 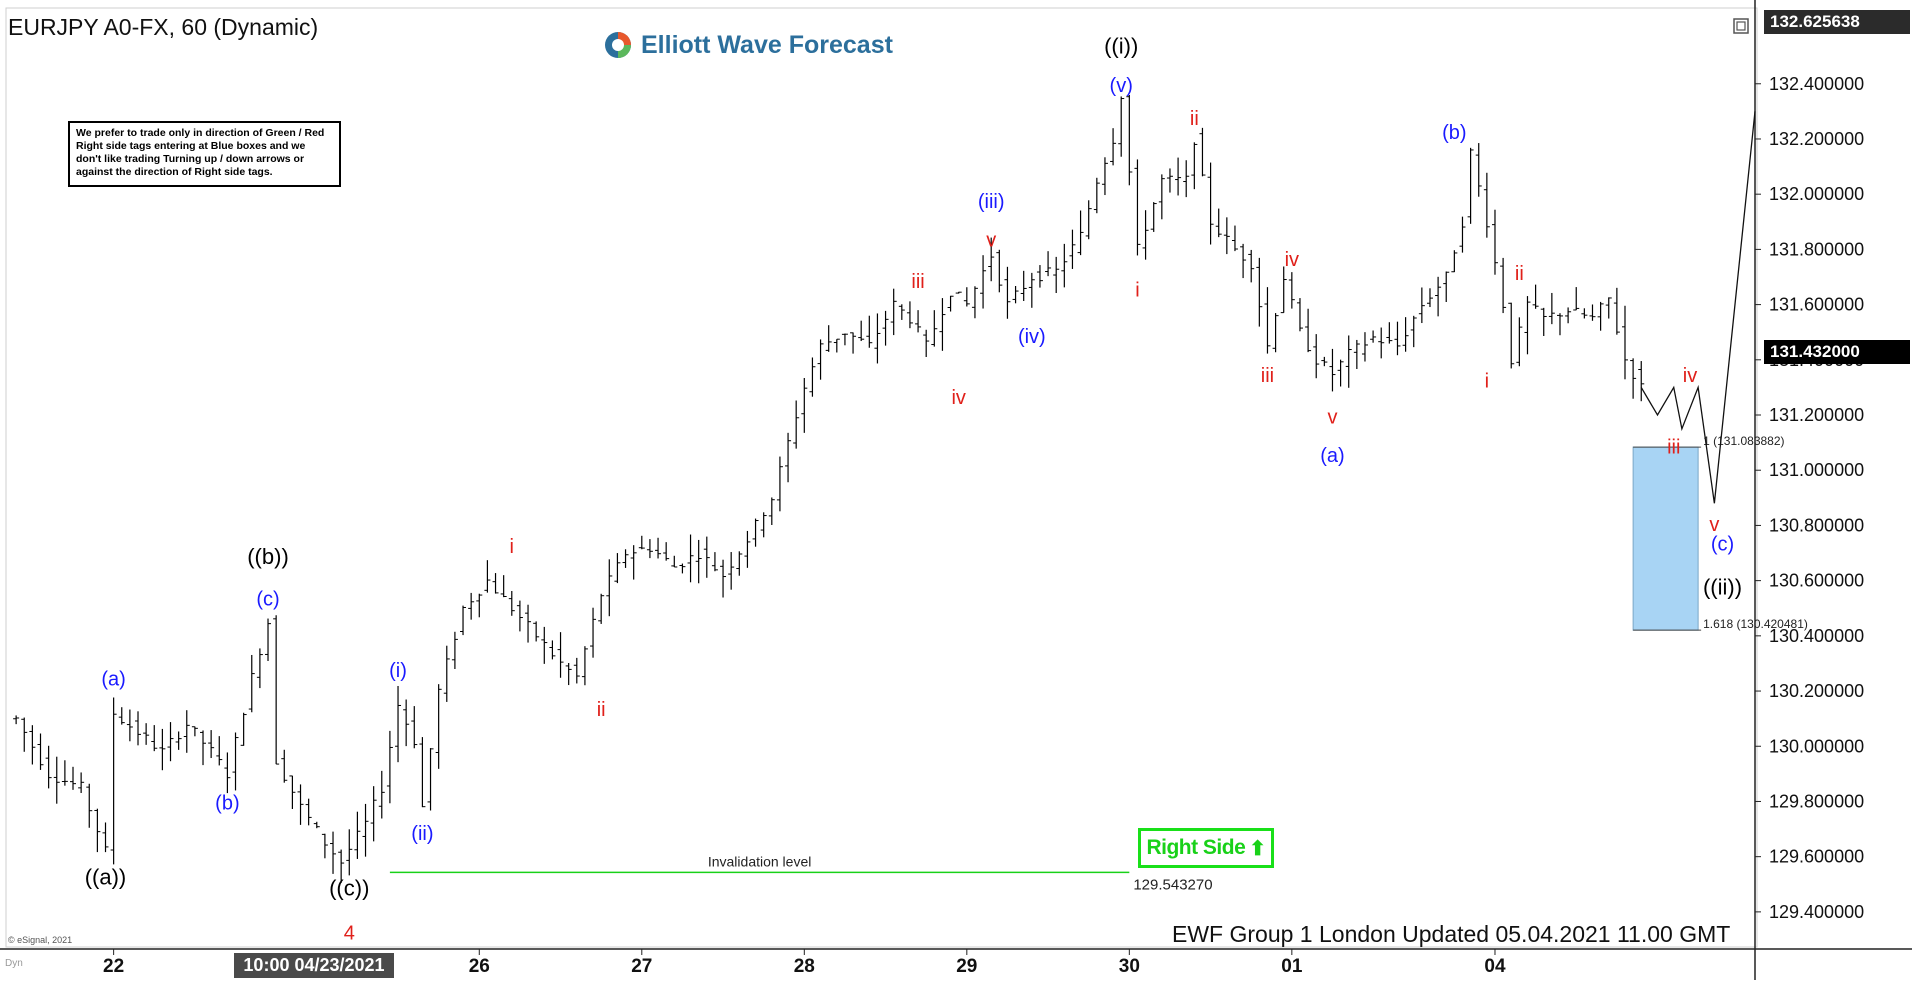 What do you see at coordinates (422, 834) in the screenshot?
I see `wave-label: (ii)` at bounding box center [422, 834].